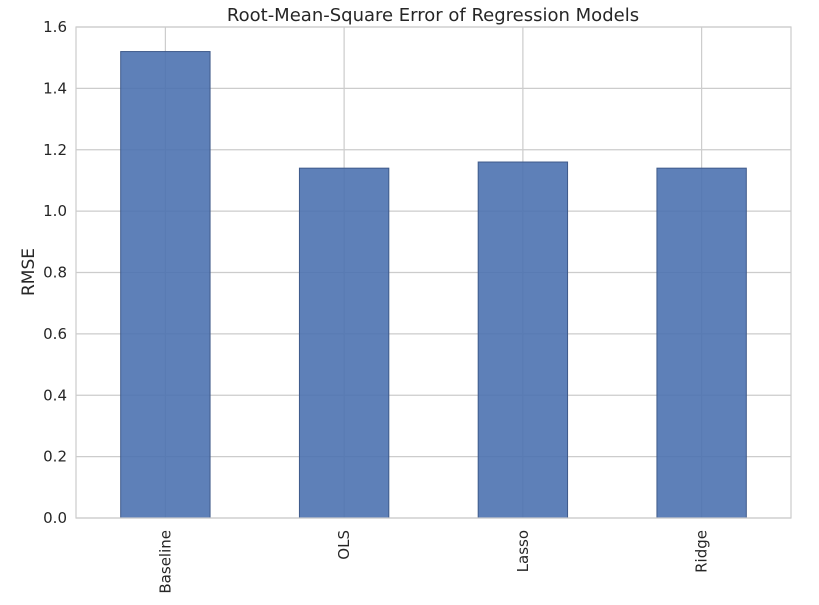 This screenshot has height=605, width=819. I want to click on bar-ols, so click(344, 343).